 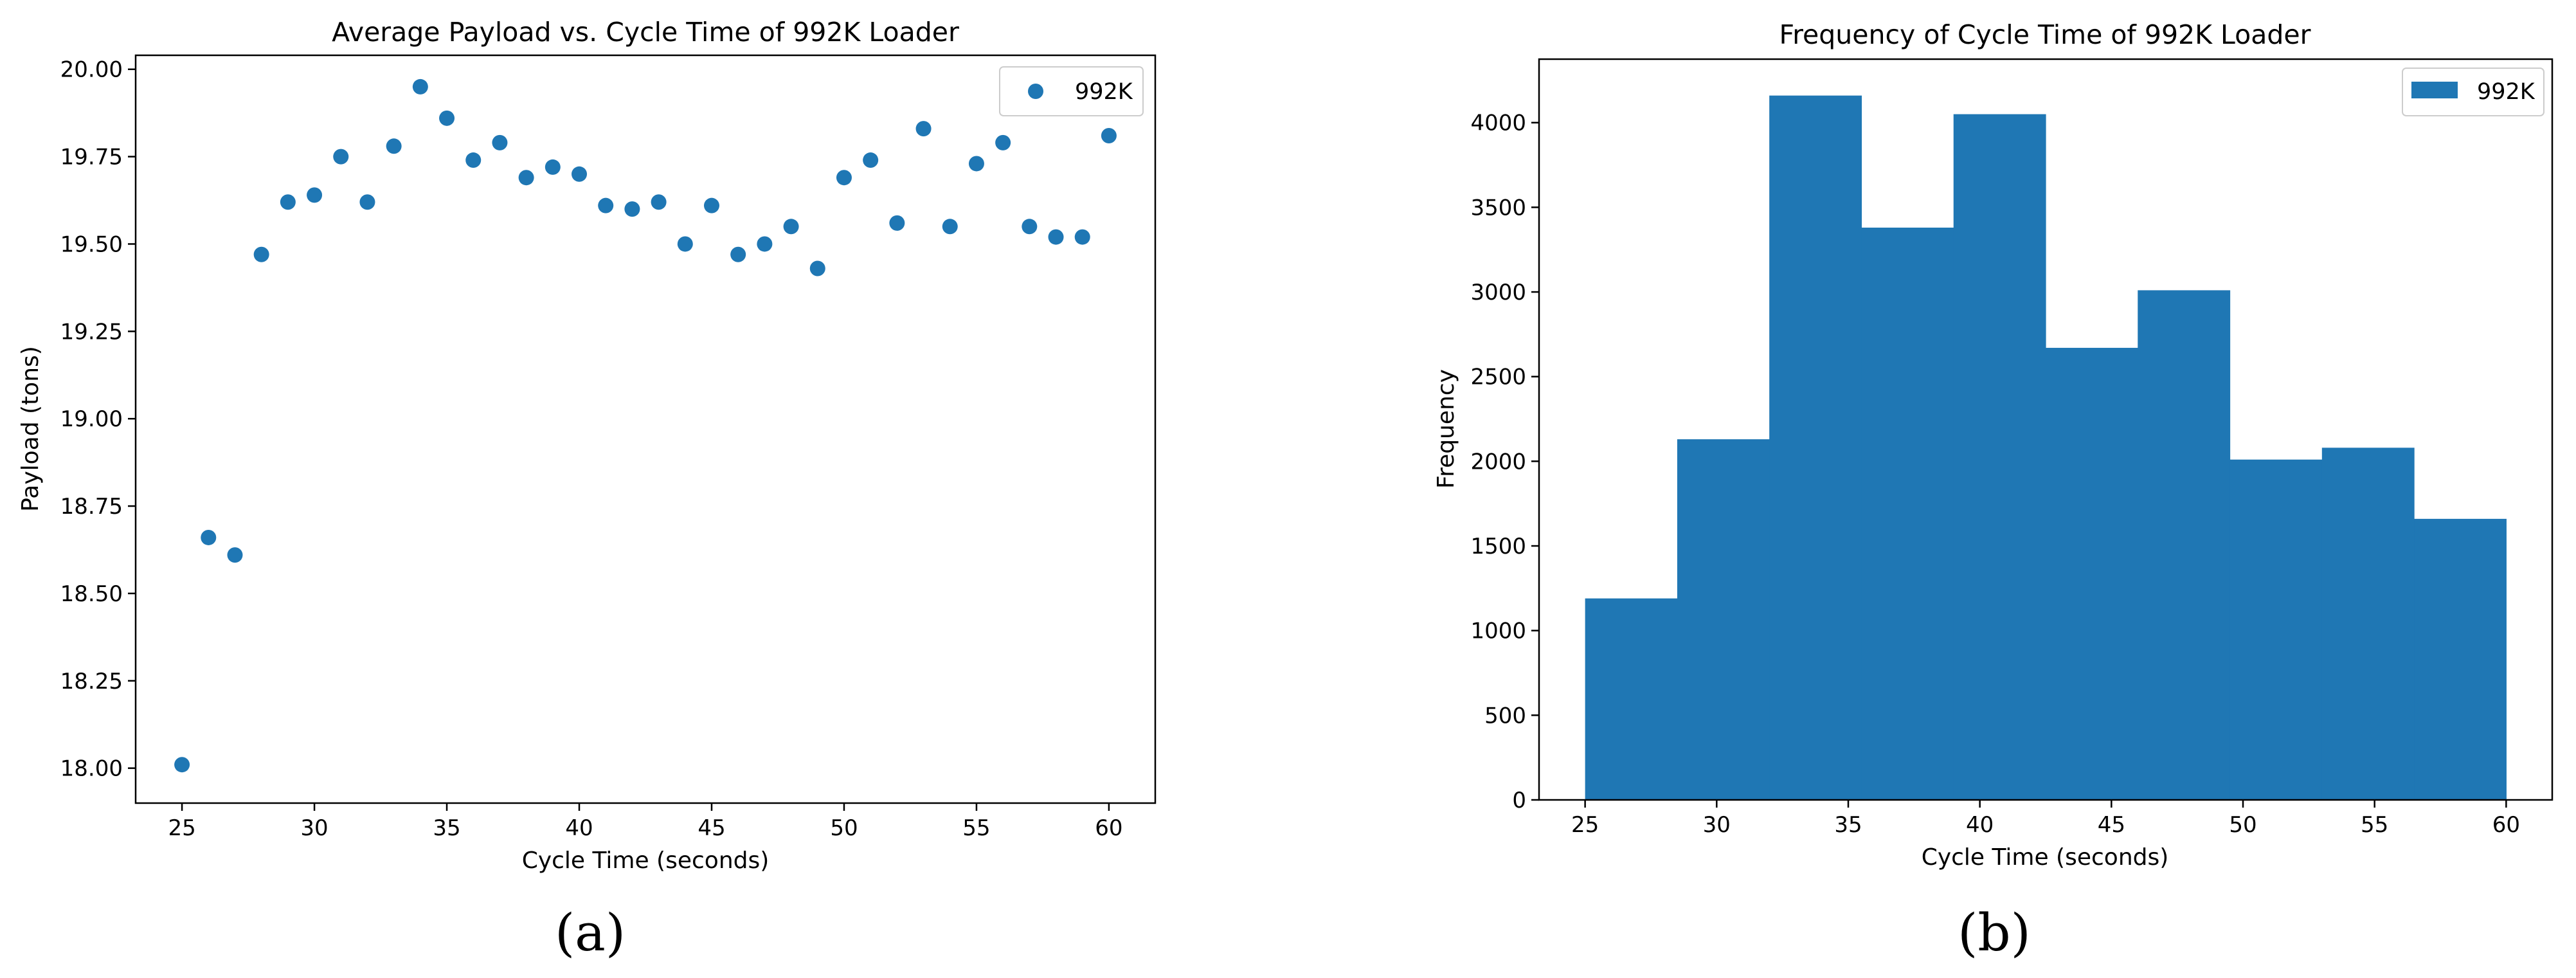 I want to click on panel-label-a: (a), so click(x=590, y=933).